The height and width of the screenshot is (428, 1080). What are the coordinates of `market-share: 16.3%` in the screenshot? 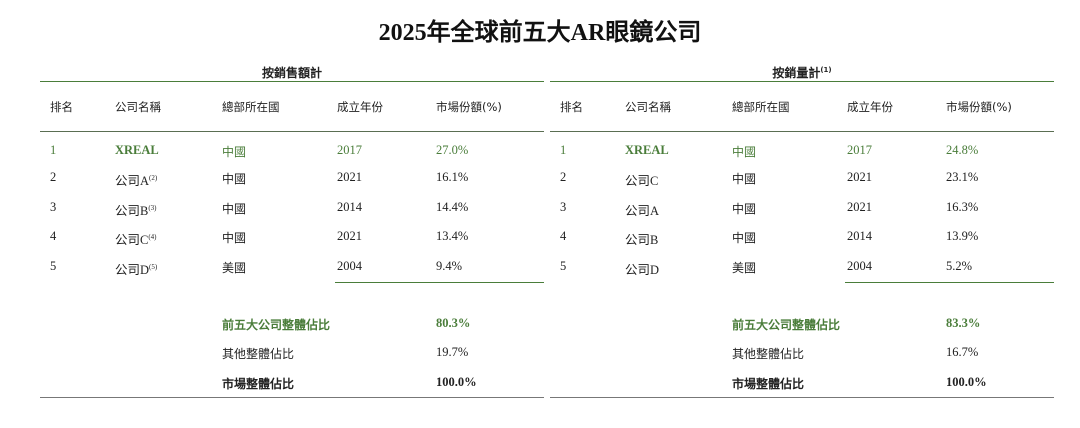 It's located at (962, 207).